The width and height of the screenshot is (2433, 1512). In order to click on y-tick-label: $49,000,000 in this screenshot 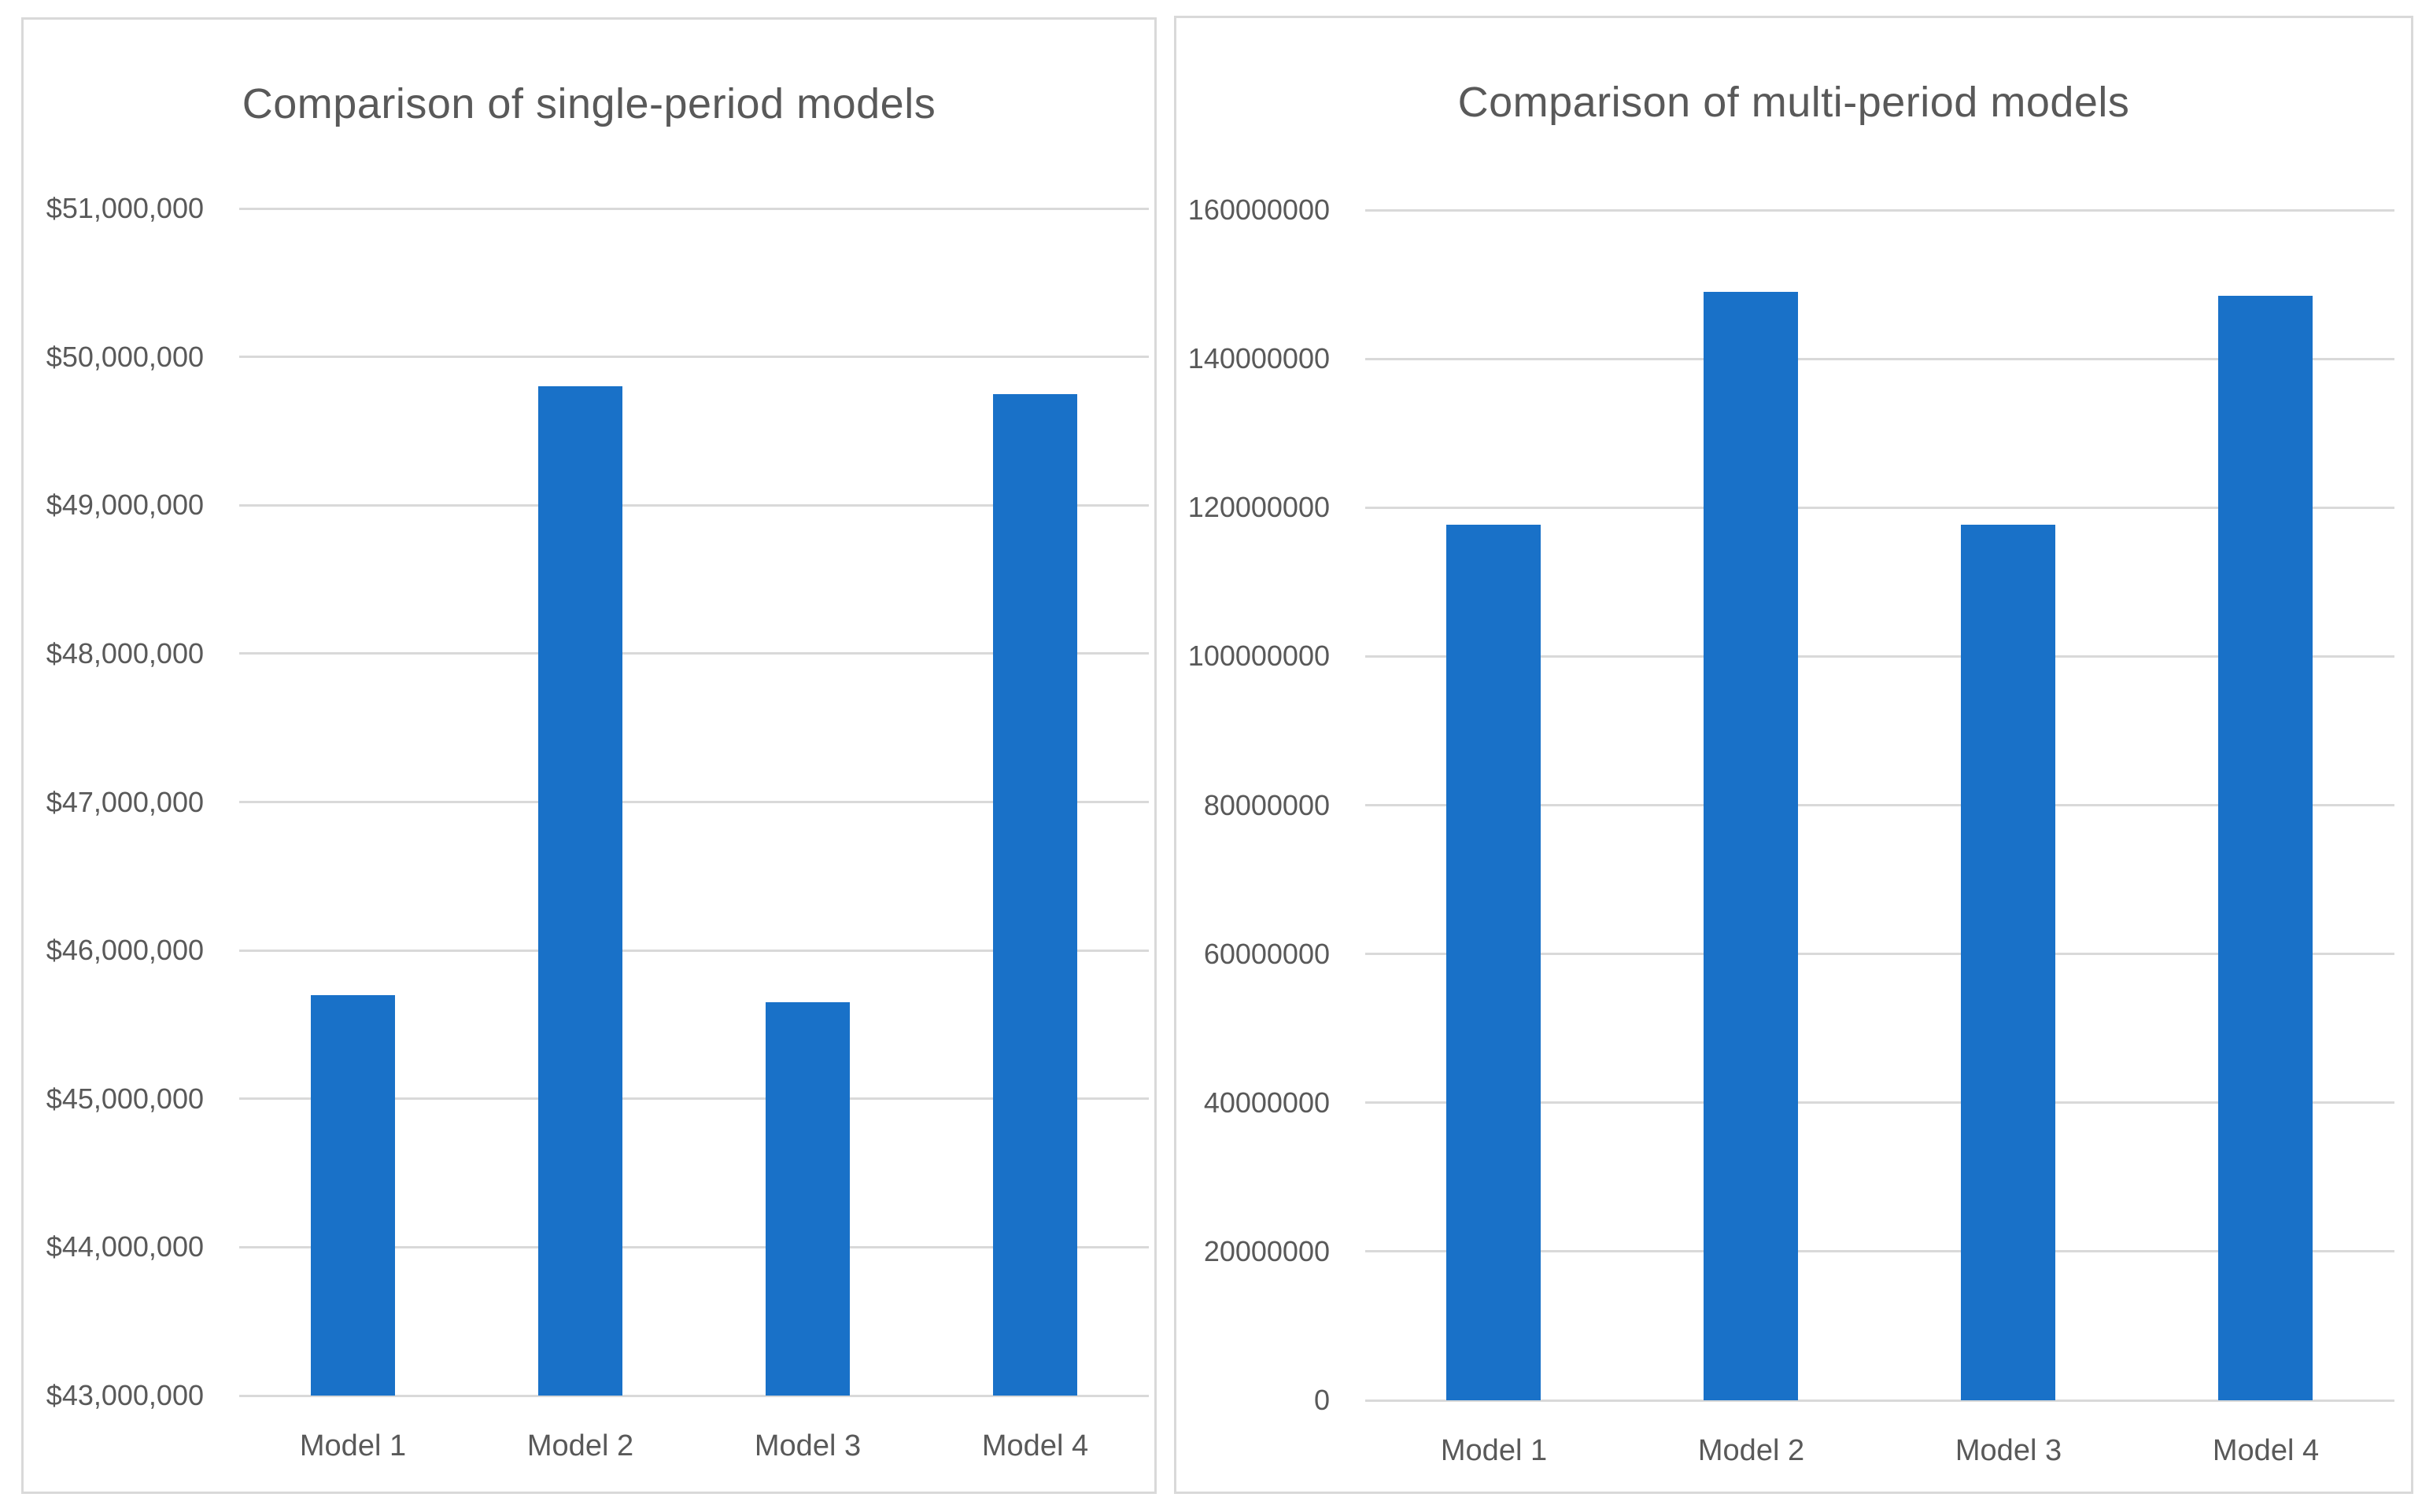, I will do `click(125, 505)`.